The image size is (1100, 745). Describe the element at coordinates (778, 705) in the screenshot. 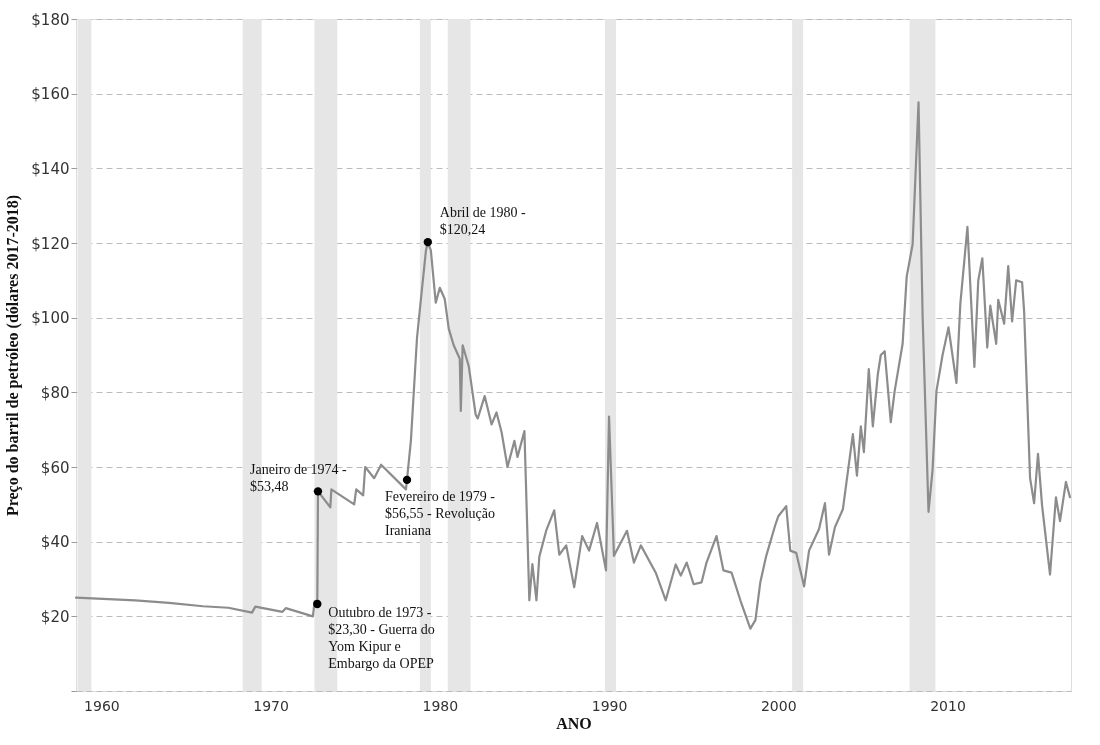

I see `x-tick-label: 2000` at that location.